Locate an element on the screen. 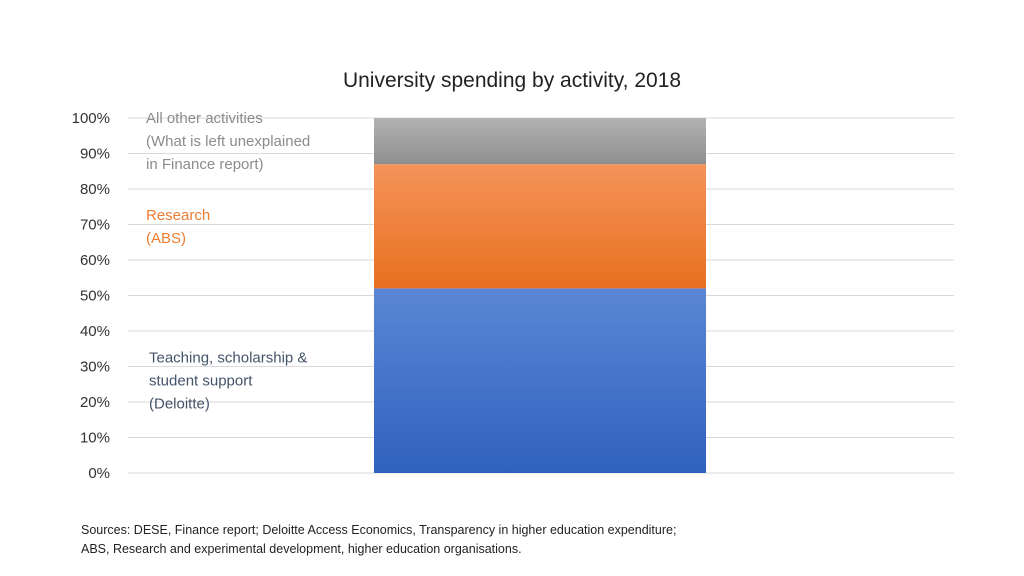 Image resolution: width=1024 pixels, height=576 pixels. y-tick-label: 10% is located at coordinates (95, 438).